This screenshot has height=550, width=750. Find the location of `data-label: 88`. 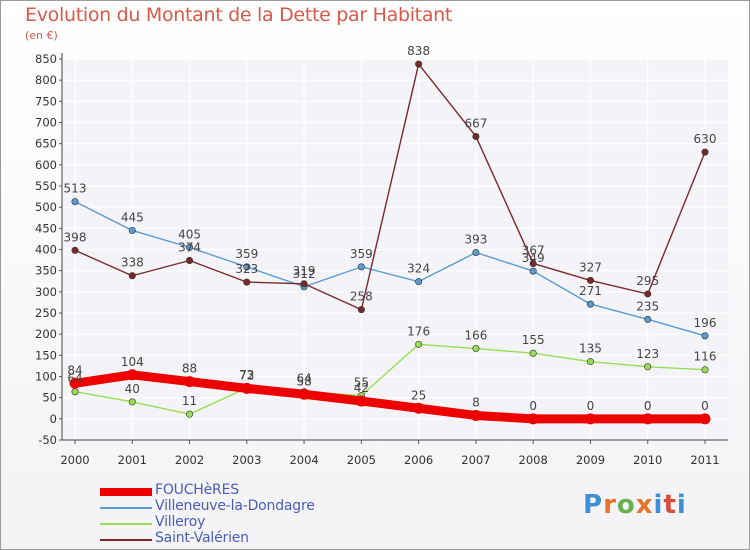

data-label: 88 is located at coordinates (189, 369).